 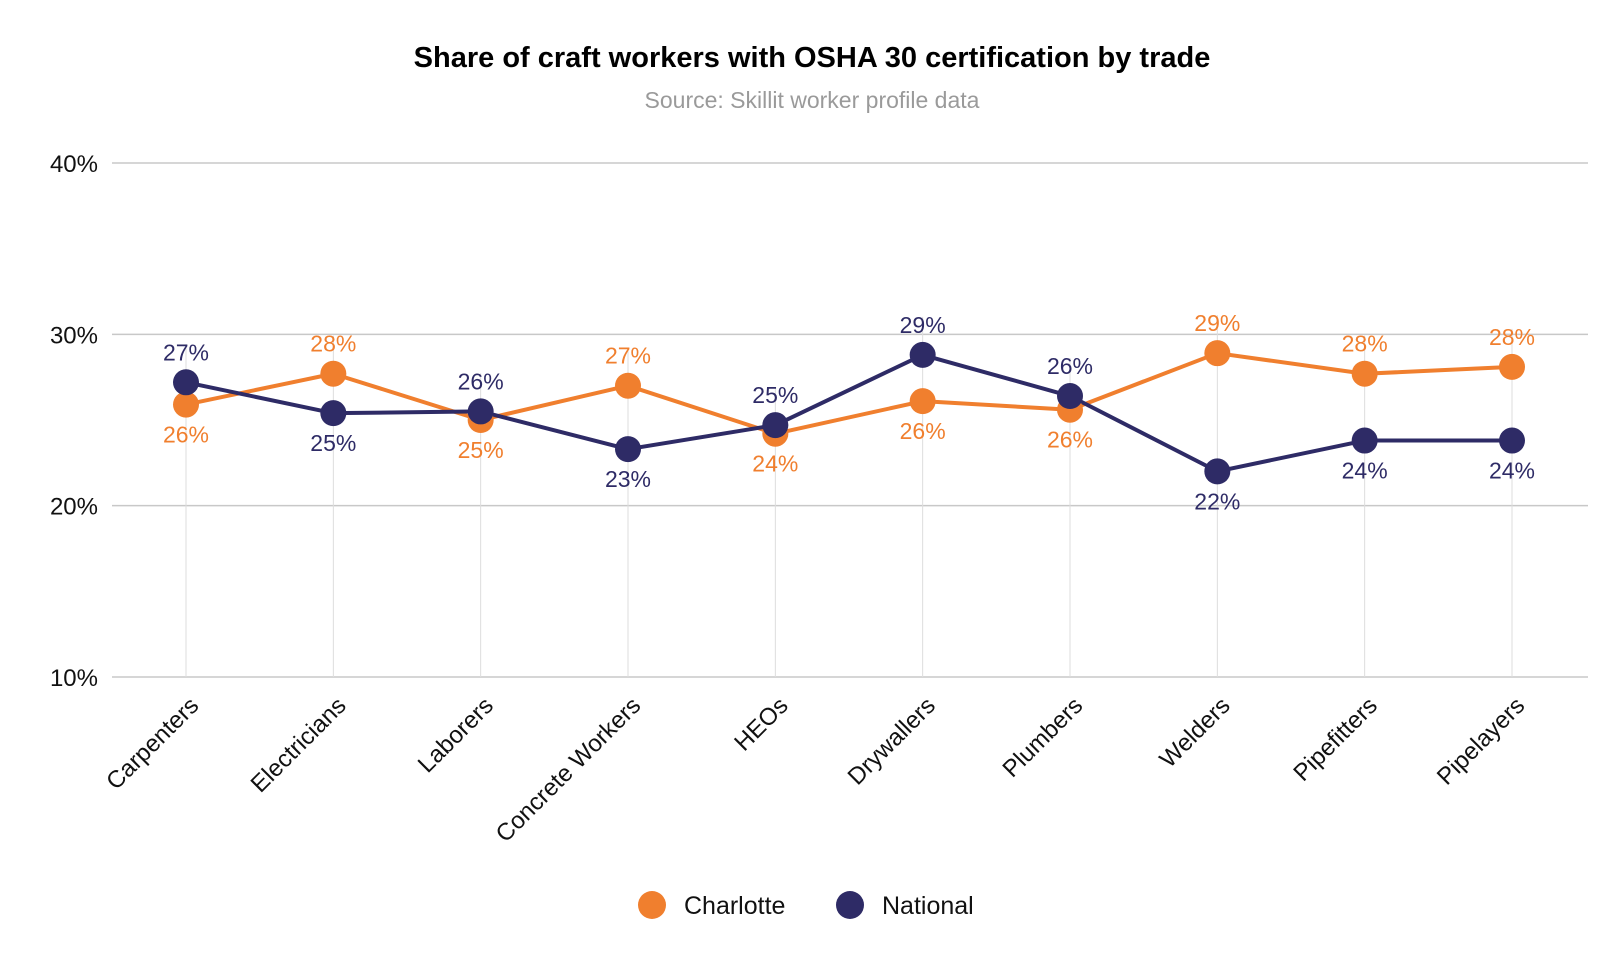 I want to click on legend-marker-charlotte, so click(x=652, y=905).